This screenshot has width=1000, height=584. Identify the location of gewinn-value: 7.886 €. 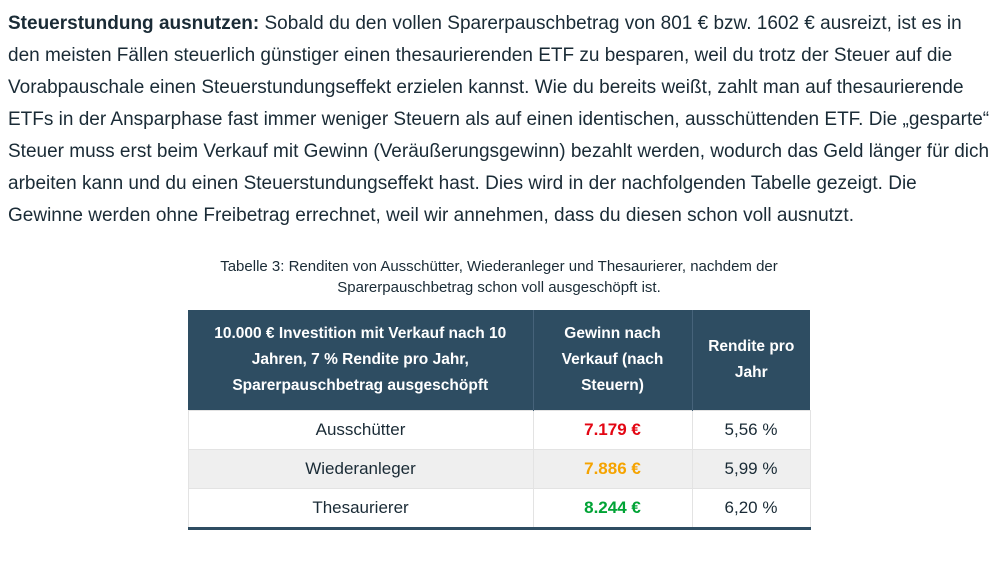
(612, 469).